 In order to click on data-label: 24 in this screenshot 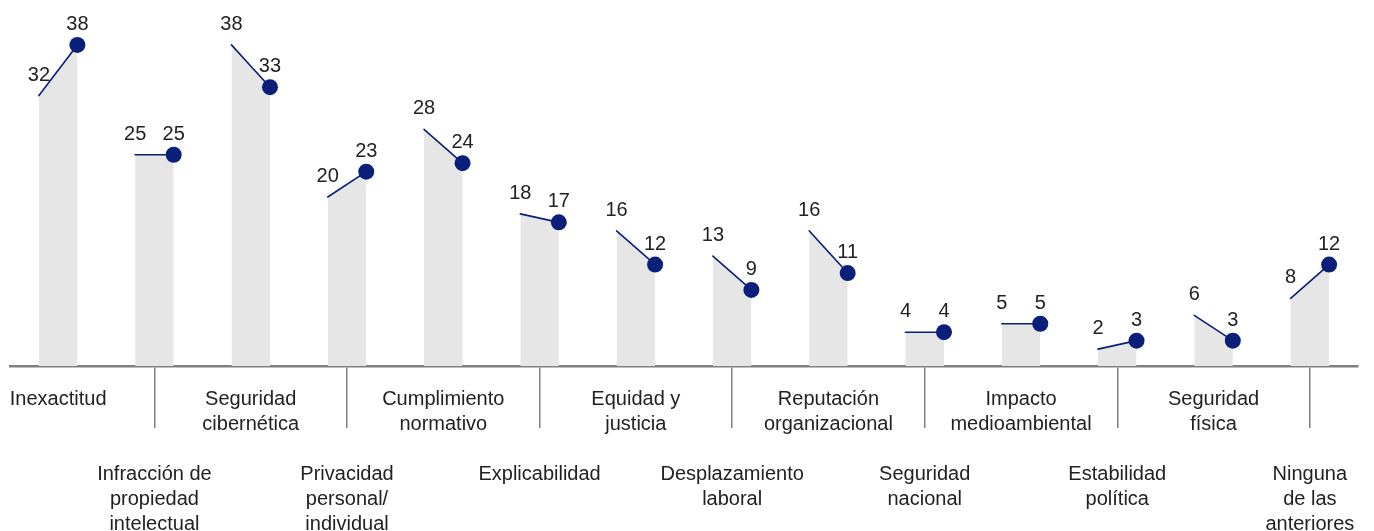, I will do `click(462, 141)`.